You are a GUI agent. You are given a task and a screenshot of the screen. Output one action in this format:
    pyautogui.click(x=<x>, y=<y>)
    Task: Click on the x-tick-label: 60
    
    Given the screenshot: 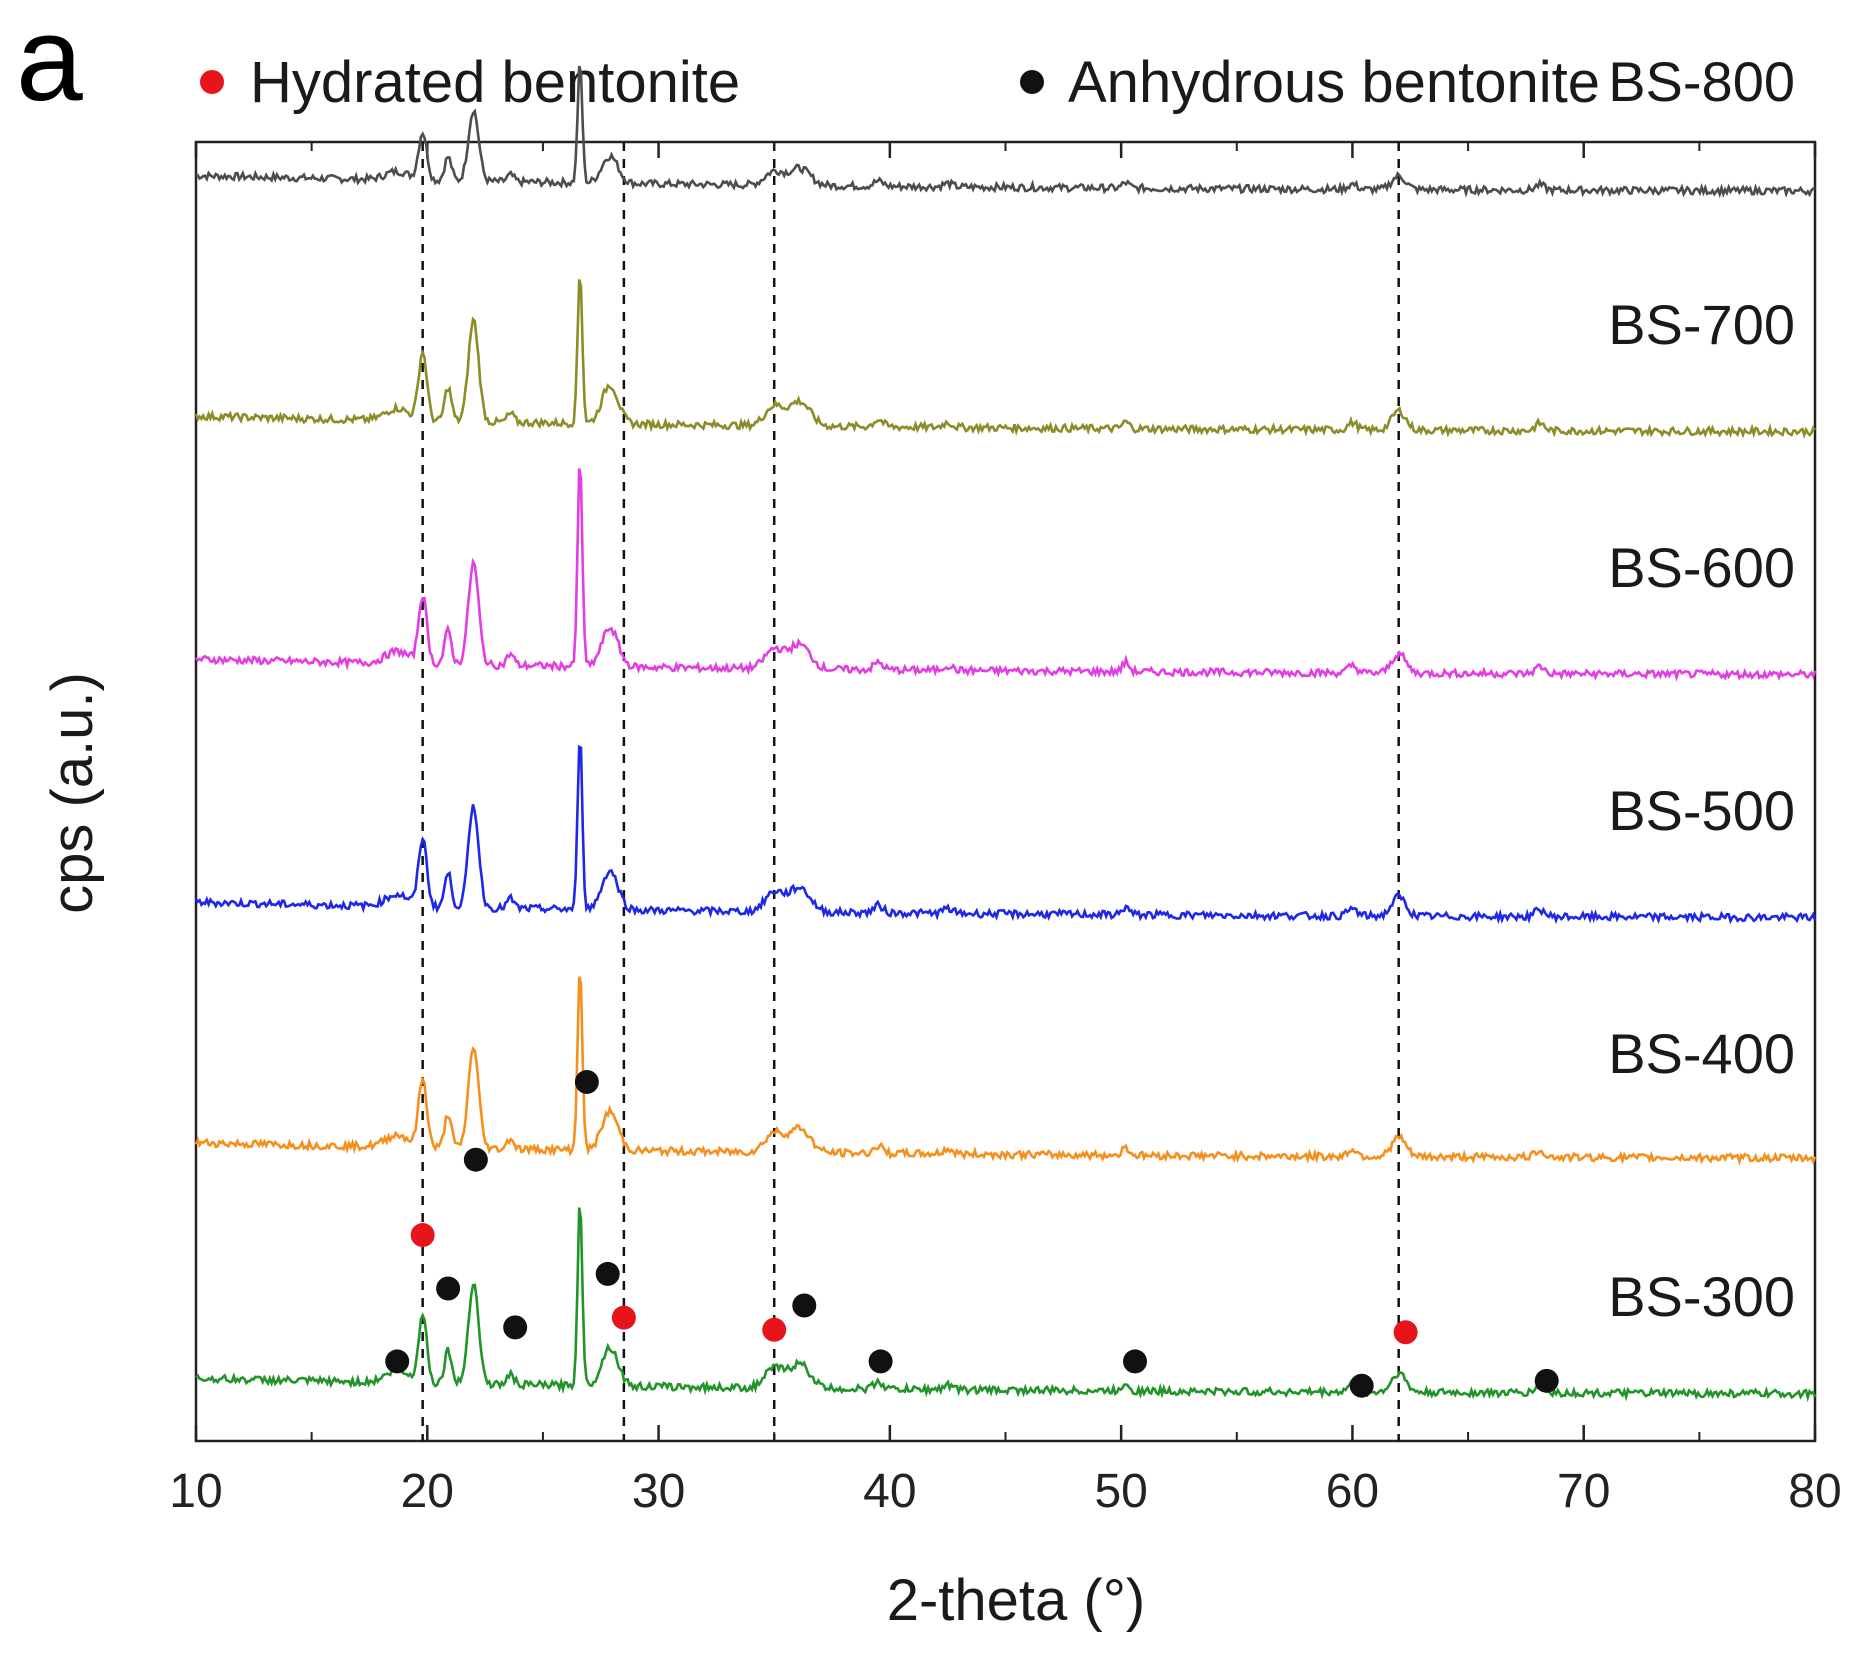 What is the action you would take?
    pyautogui.click(x=1352, y=1491)
    